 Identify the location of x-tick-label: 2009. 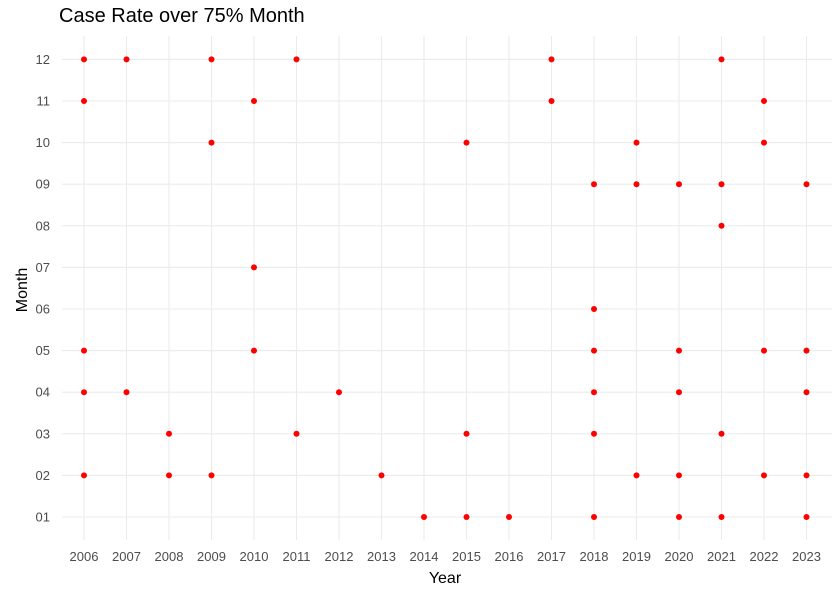
(211, 556).